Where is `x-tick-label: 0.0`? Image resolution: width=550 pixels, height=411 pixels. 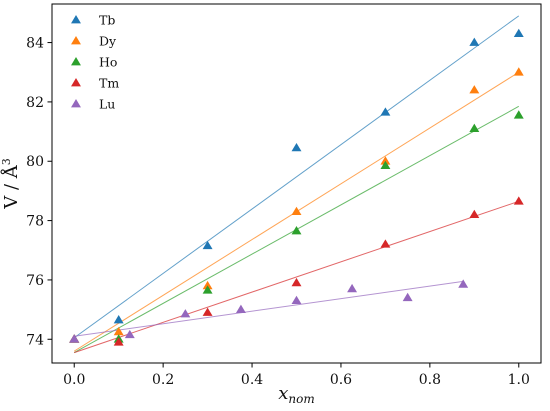
x-tick-label: 0.0 is located at coordinates (74, 380).